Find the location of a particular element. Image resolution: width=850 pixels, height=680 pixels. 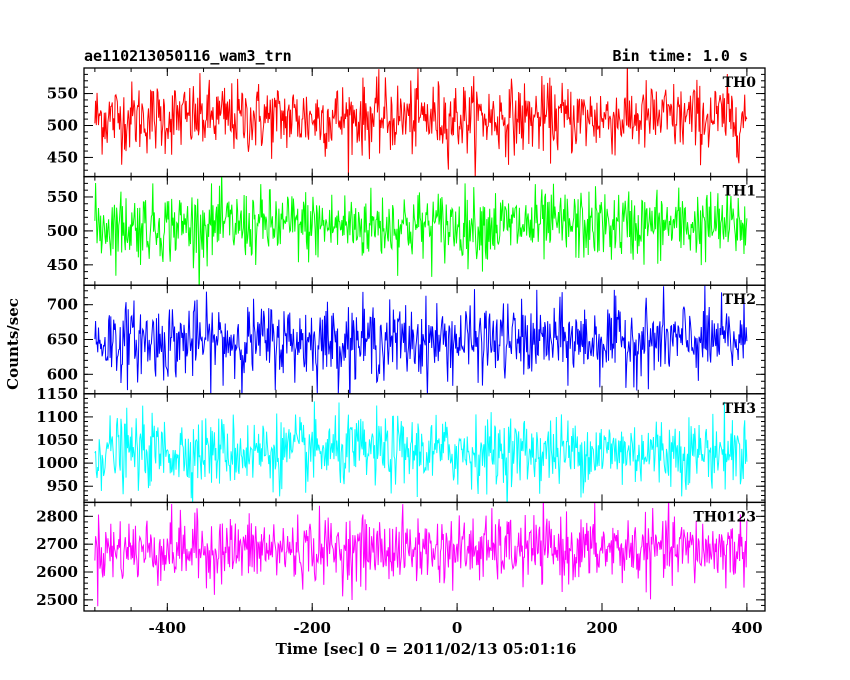

x-tick-label: -400 is located at coordinates (168, 628).